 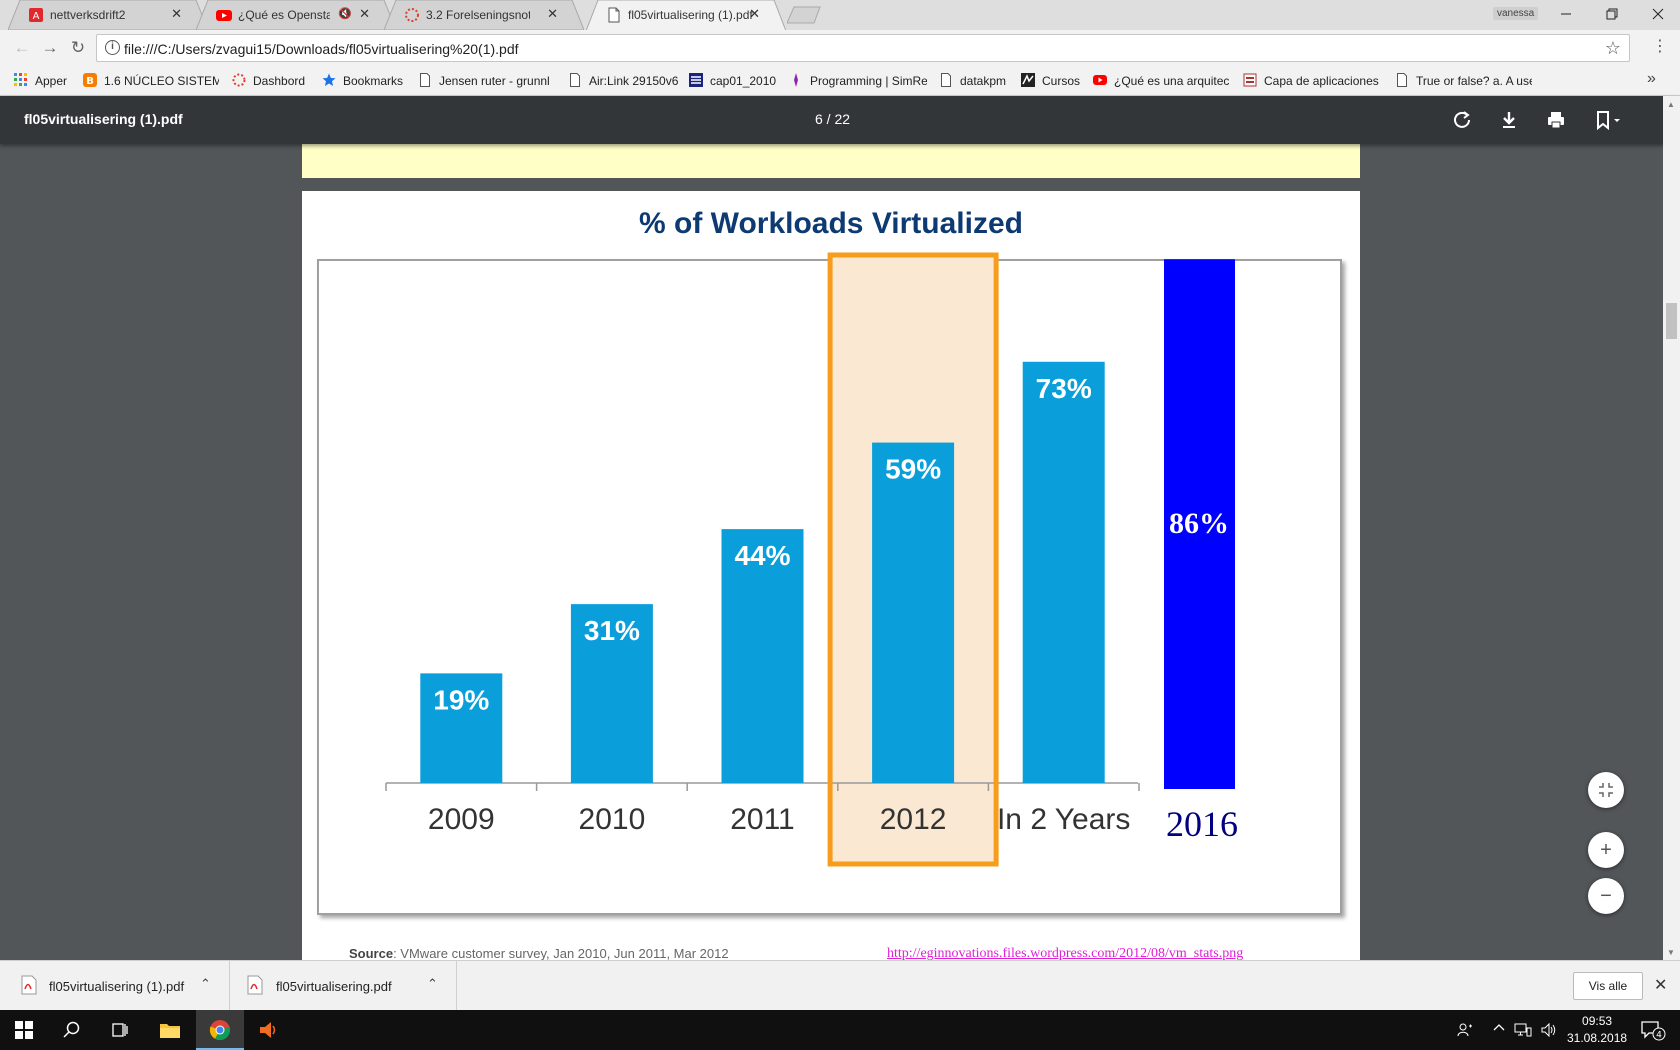 I want to click on media-app-button, so click(x=268, y=1030).